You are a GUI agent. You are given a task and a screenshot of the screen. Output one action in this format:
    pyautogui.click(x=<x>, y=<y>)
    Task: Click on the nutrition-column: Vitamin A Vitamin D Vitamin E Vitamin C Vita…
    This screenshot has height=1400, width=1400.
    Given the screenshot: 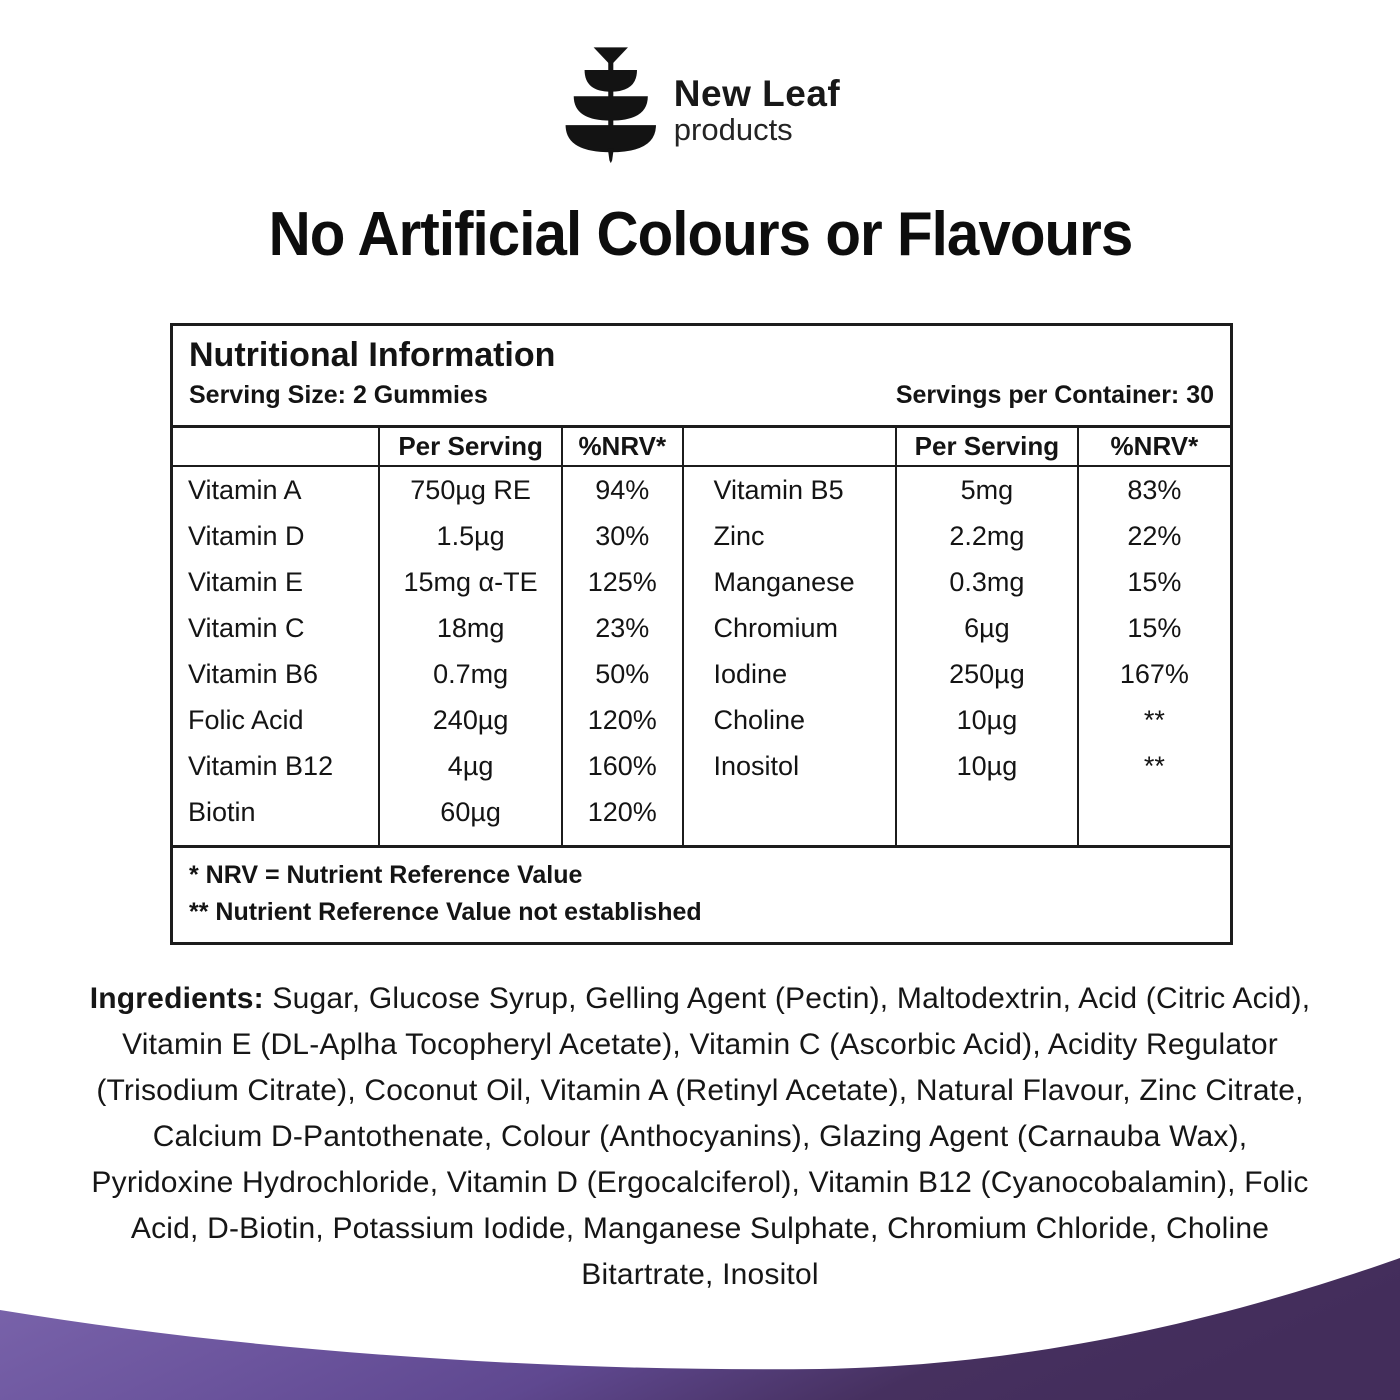 What is the action you would take?
    pyautogui.click(x=277, y=656)
    